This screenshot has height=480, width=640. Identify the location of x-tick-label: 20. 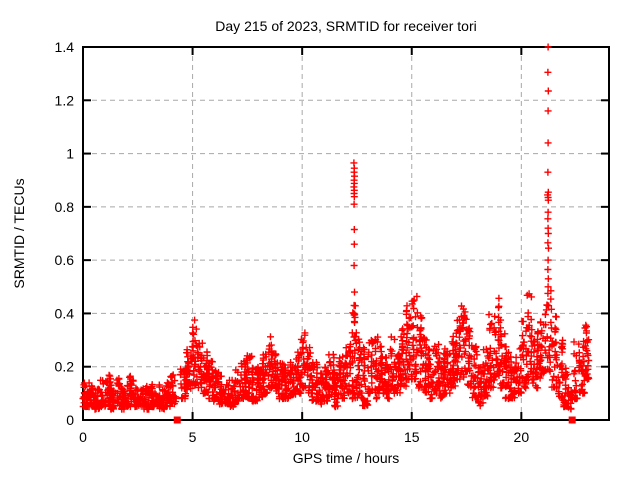
(522, 437).